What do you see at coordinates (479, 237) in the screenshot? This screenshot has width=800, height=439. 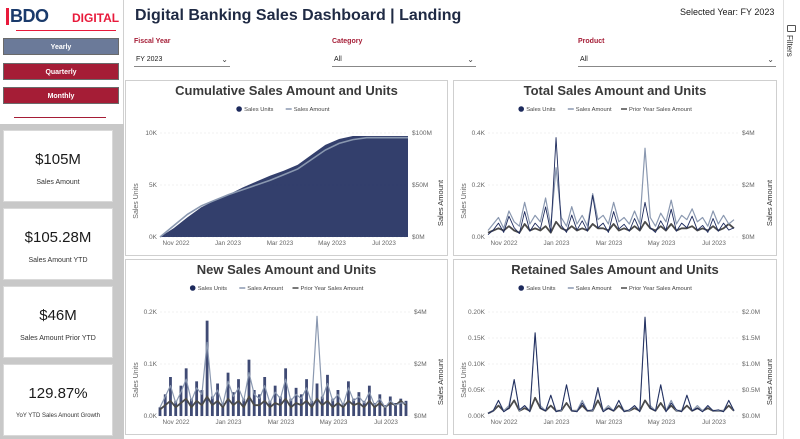 I see `y-tick-label: 0.0K` at bounding box center [479, 237].